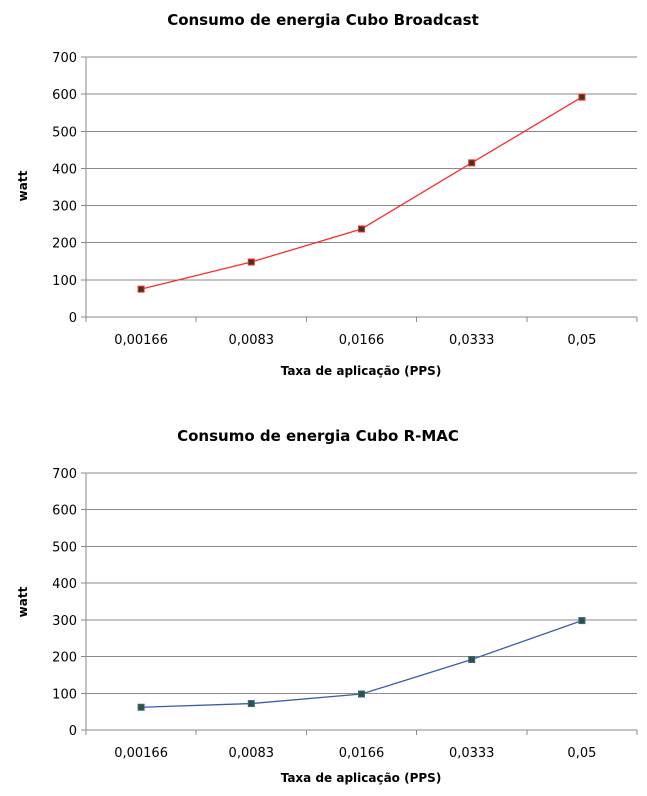 The image size is (647, 796). What do you see at coordinates (318, 436) in the screenshot?
I see `chart-title: Consumo de energia Cubo R-MAC` at bounding box center [318, 436].